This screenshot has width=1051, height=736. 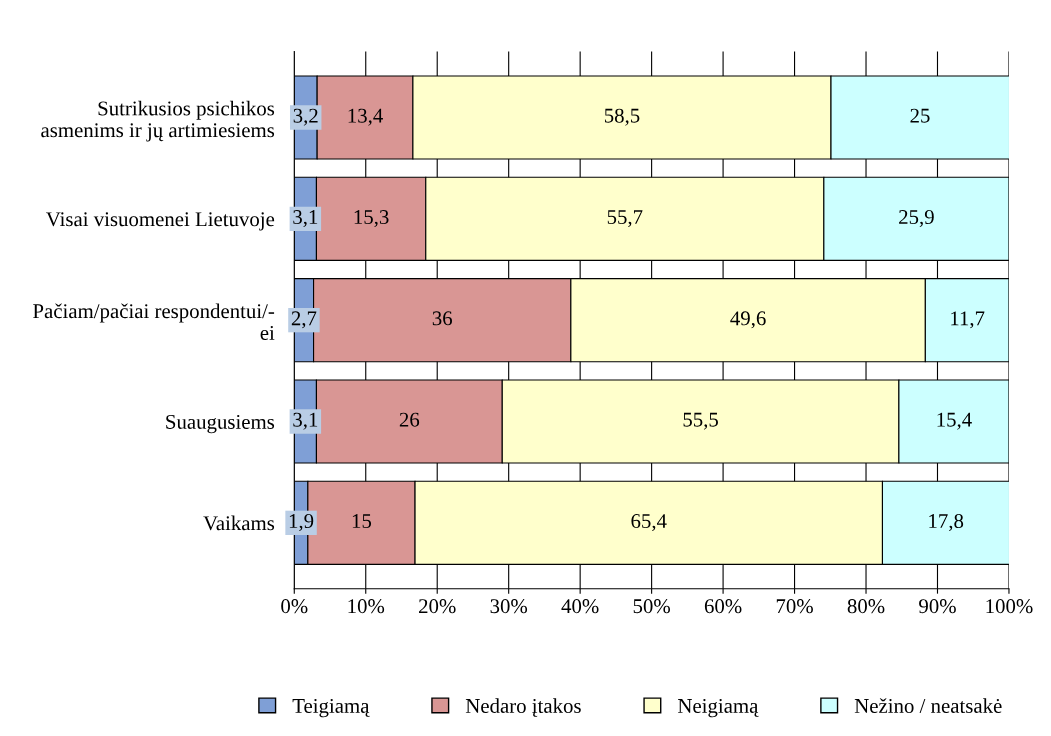 I want to click on x-tick-label: 20%, so click(x=437, y=606).